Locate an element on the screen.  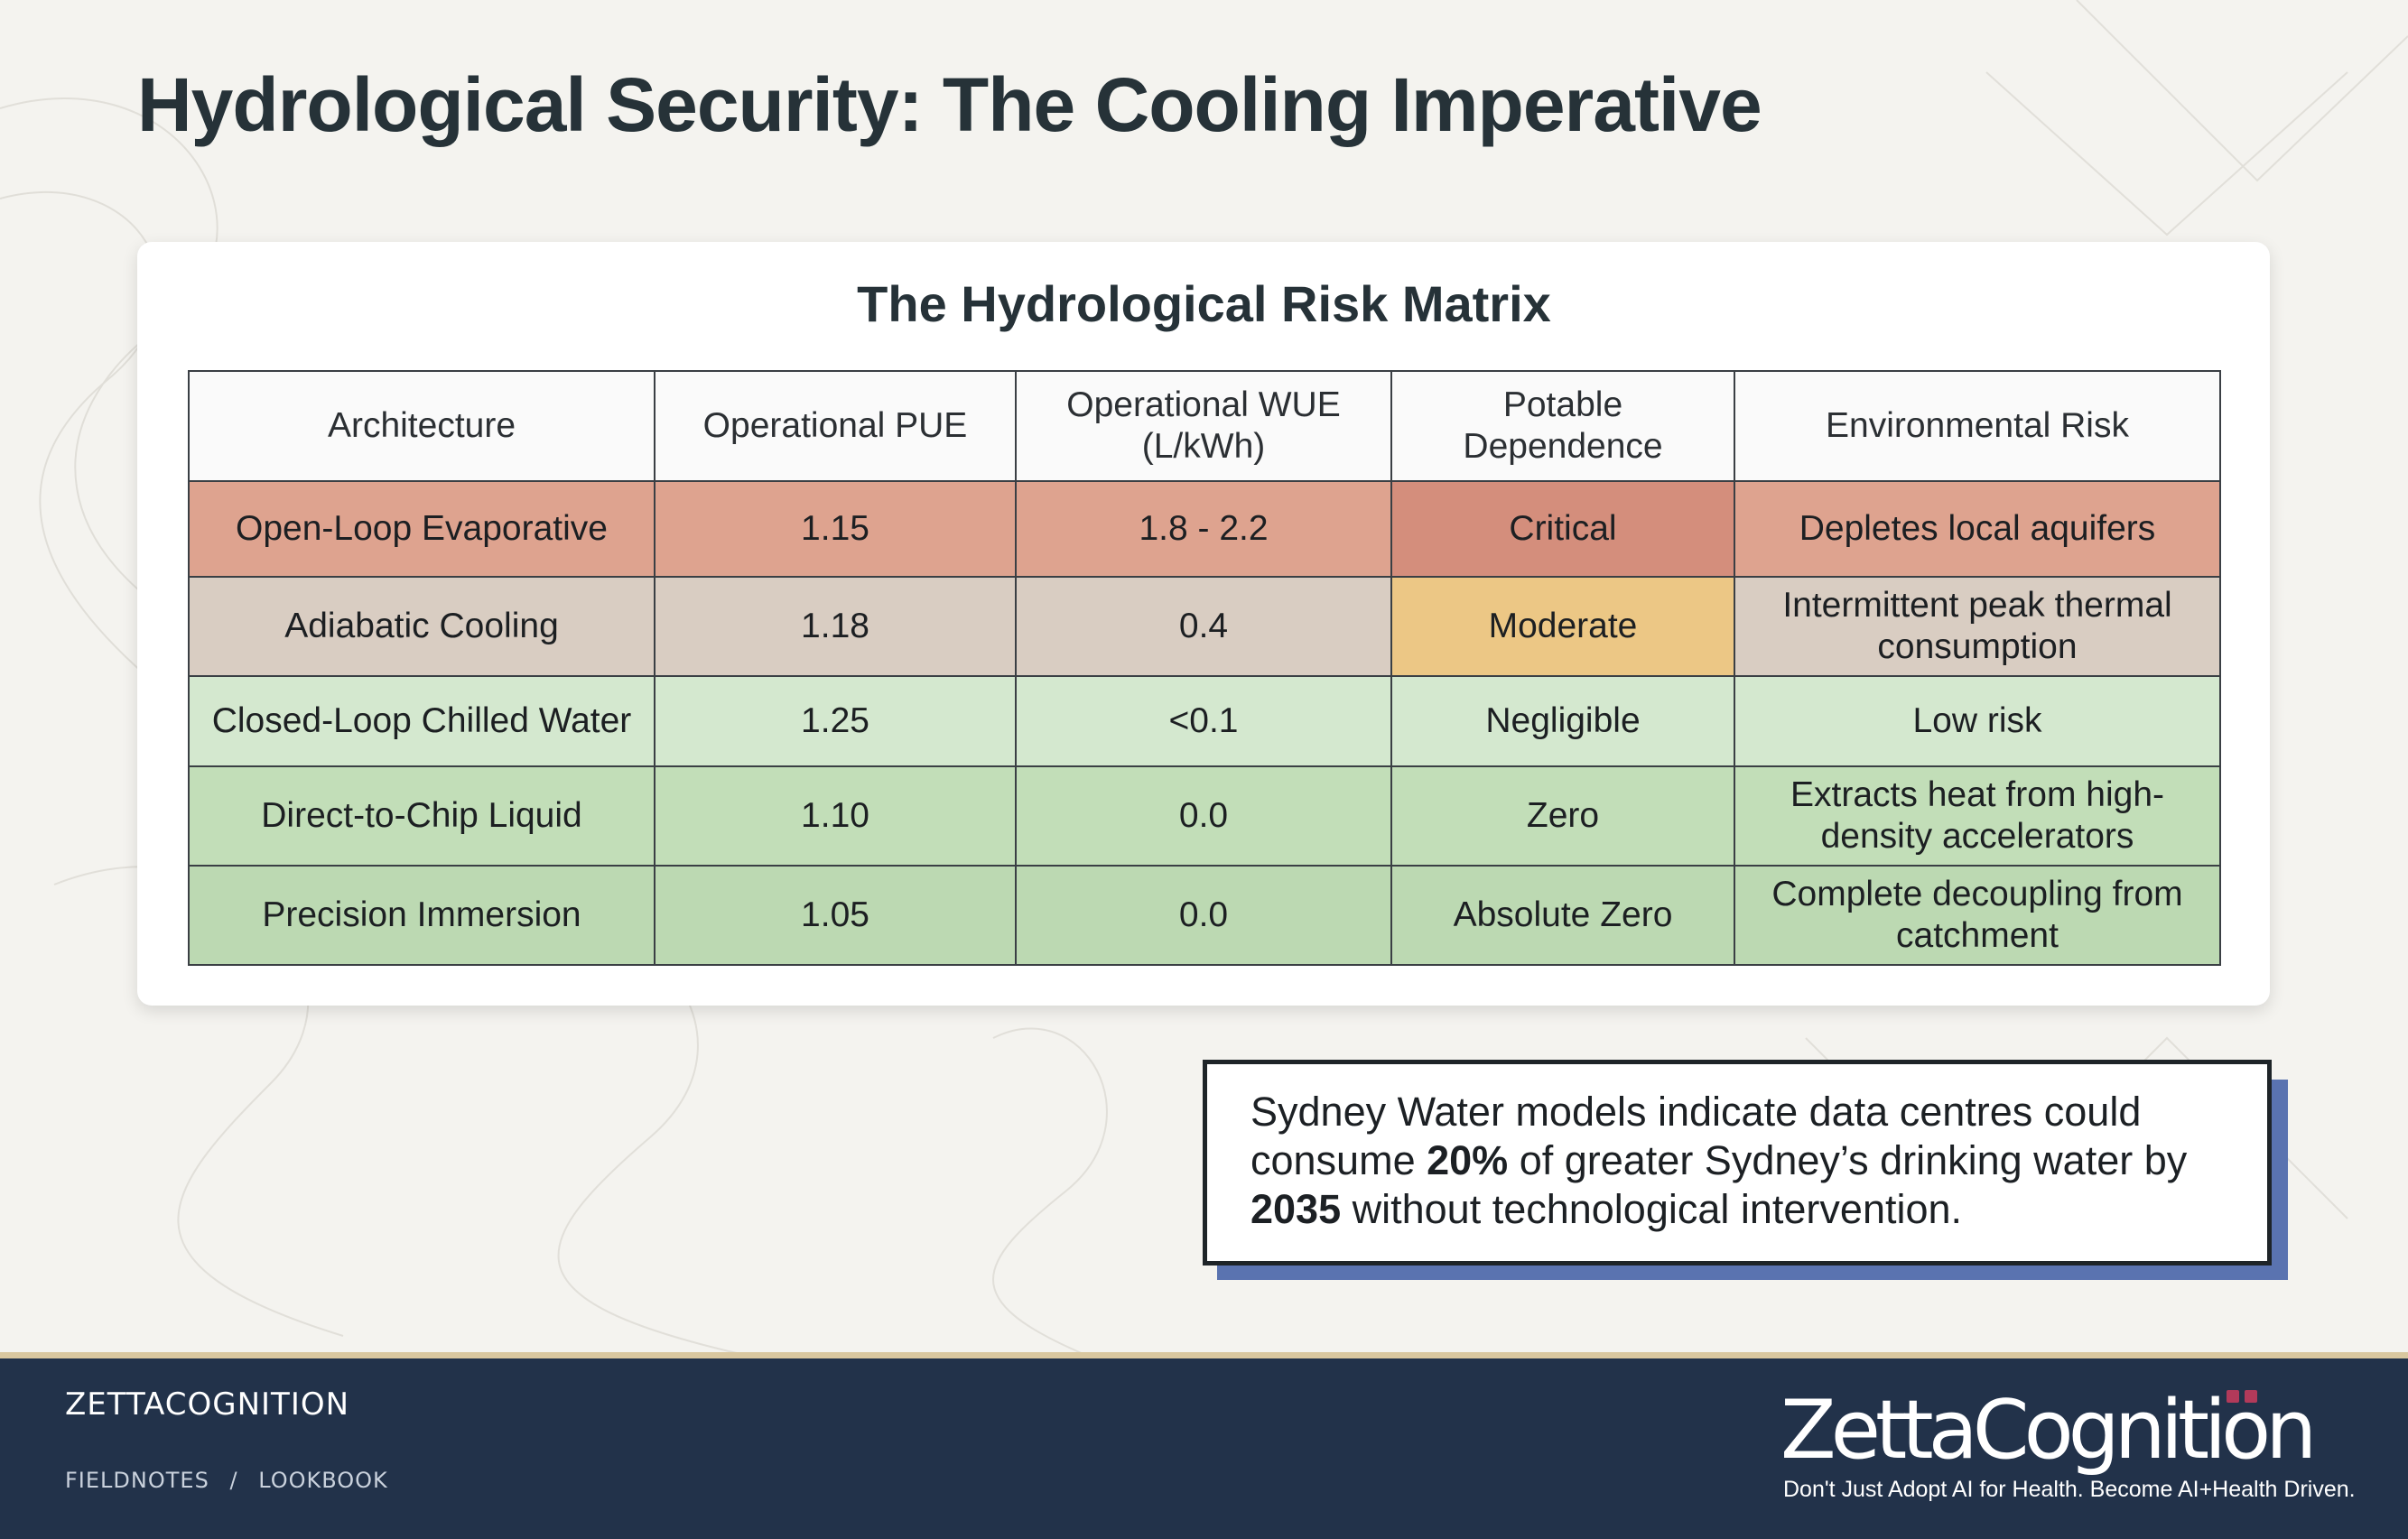
cell-pue: 1.25 is located at coordinates (835, 721).